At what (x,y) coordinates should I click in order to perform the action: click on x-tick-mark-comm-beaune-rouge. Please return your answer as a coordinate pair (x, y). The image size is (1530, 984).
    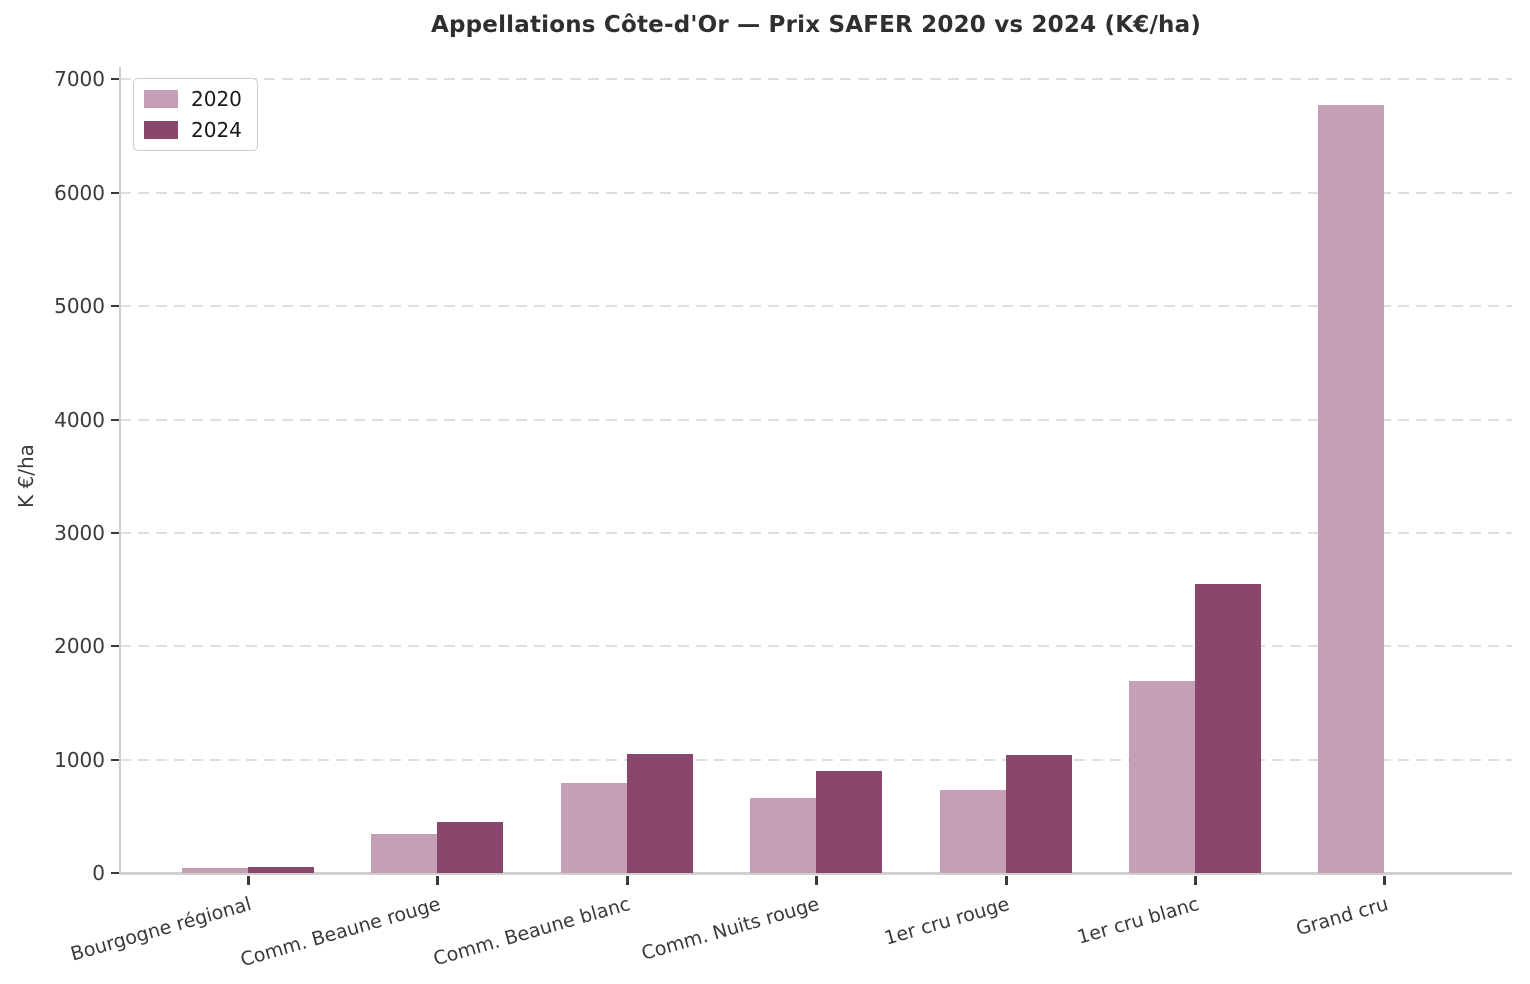
    Looking at the image, I should click on (438, 880).